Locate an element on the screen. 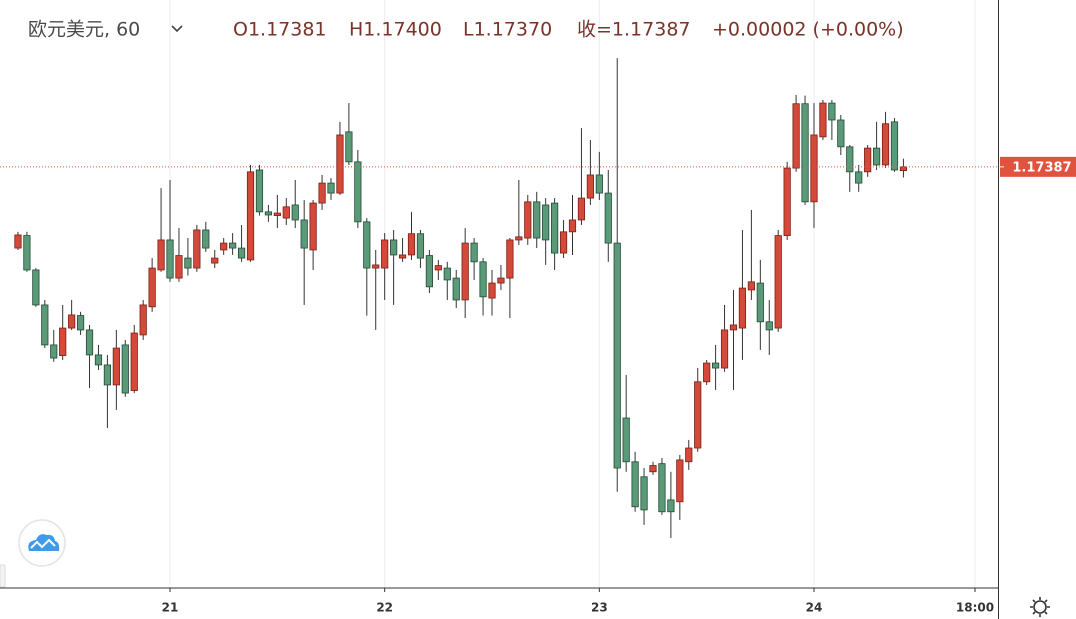  symbol-chevron is located at coordinates (177, 29).